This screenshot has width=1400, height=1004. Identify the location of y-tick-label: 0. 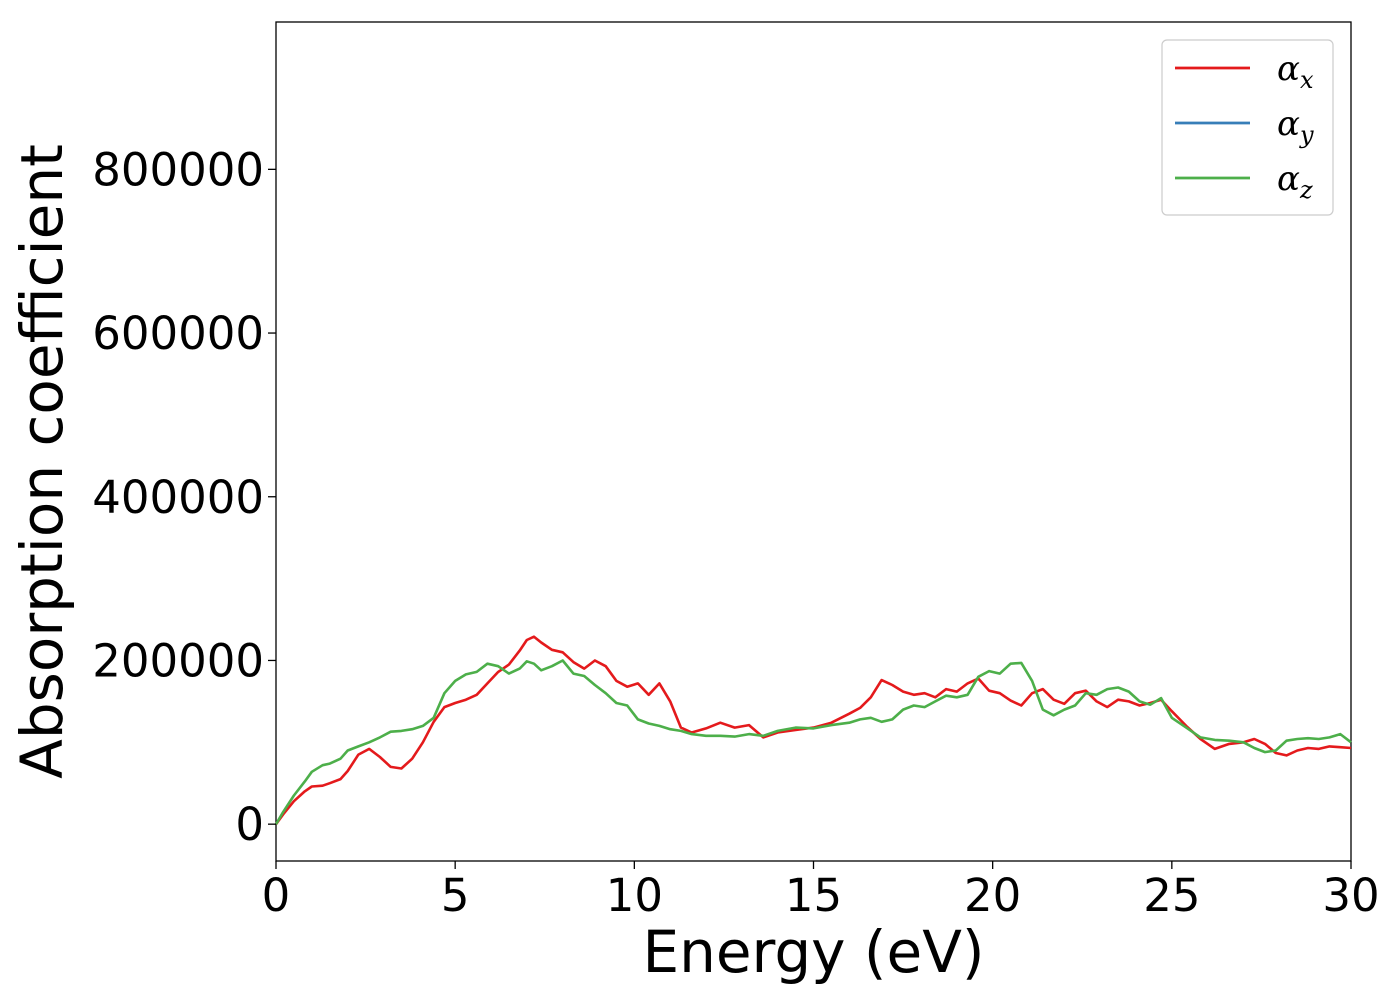
(249, 824).